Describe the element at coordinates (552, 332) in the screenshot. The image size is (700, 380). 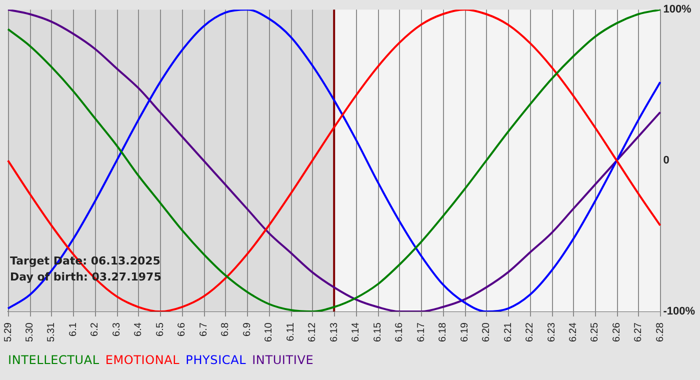
I see `x-tick-label: 6.23` at that location.